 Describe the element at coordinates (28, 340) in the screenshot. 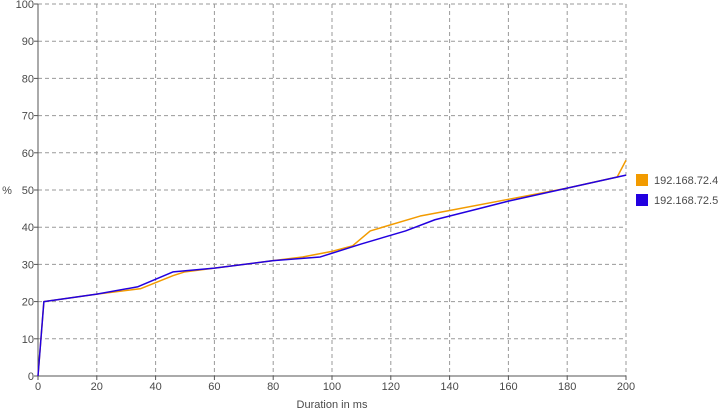

I see `y-tick-label: 10` at that location.